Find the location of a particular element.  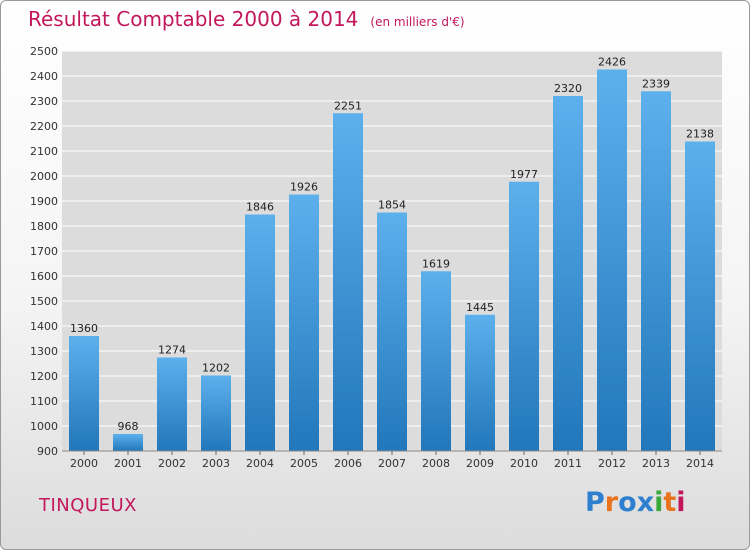

proxiti-logo: Proxiti is located at coordinates (635, 502).